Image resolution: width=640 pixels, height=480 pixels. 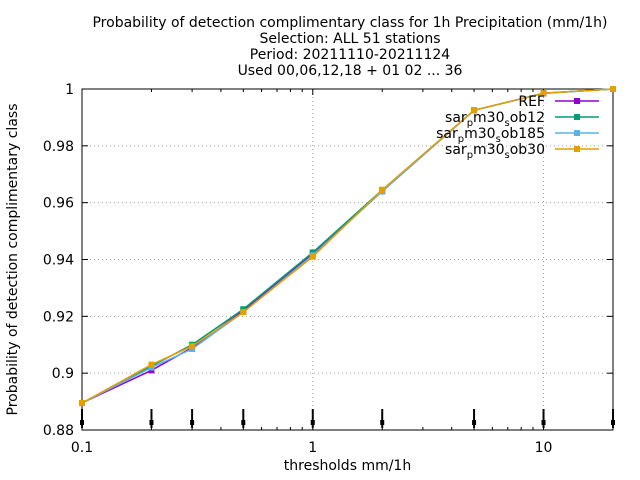 What do you see at coordinates (58, 431) in the screenshot?
I see `y-tick-label: 0.88` at bounding box center [58, 431].